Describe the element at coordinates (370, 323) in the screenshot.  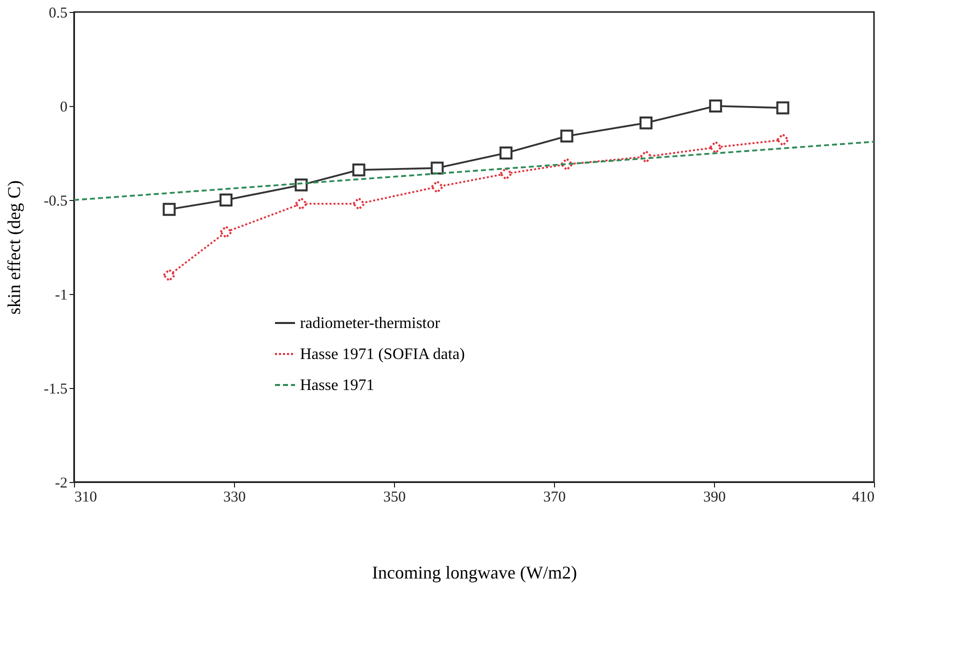
I see `legend-label: radiometer-thermistor` at that location.